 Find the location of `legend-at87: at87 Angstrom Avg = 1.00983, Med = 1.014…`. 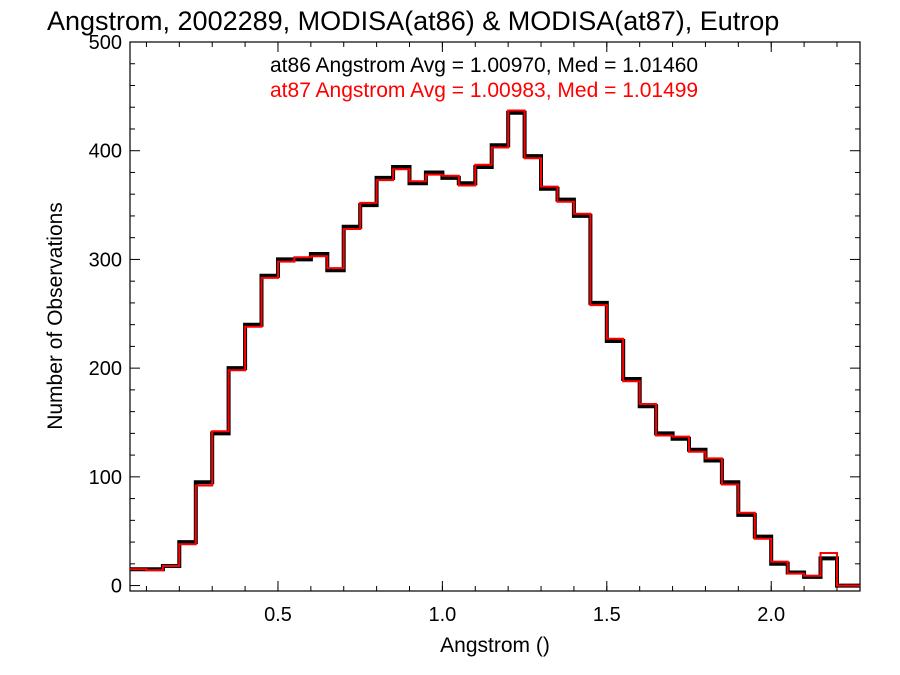

legend-at87: at87 Angstrom Avg = 1.00983, Med = 1.014… is located at coordinates (484, 90).